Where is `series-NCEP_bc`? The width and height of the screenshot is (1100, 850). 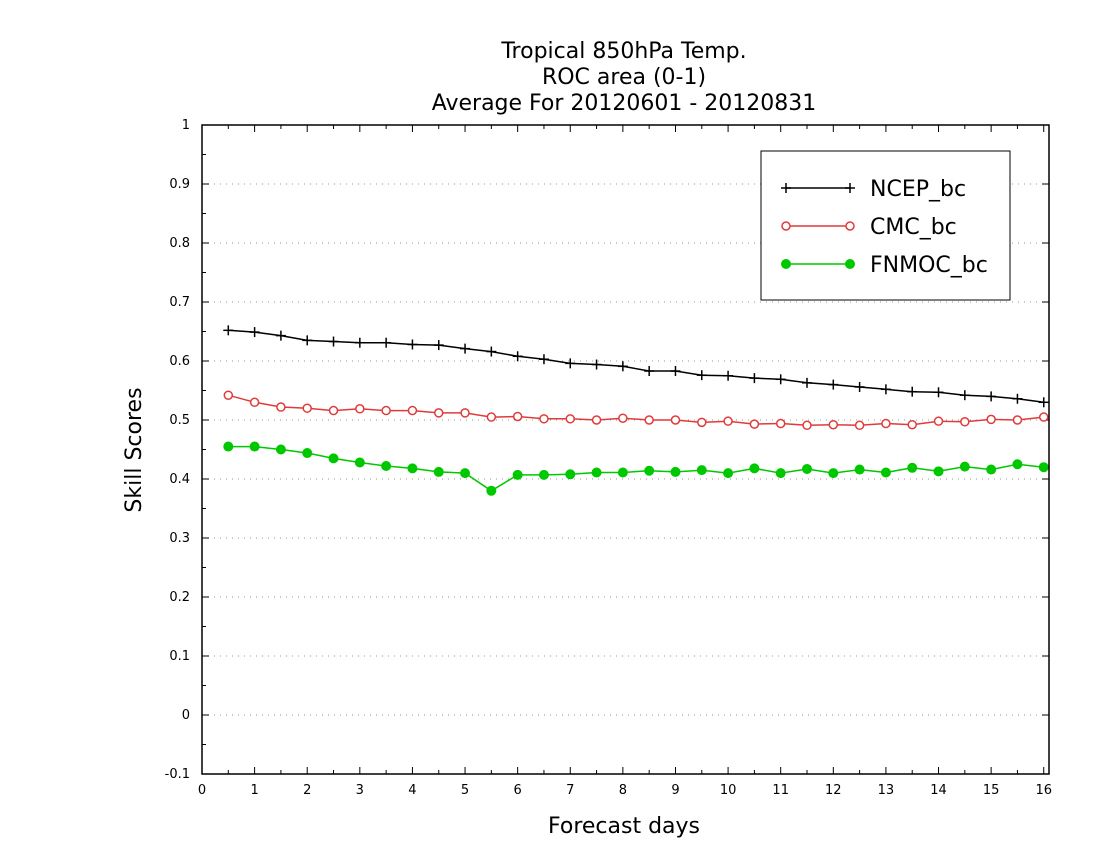
series-NCEP_bc is located at coordinates (636, 366).